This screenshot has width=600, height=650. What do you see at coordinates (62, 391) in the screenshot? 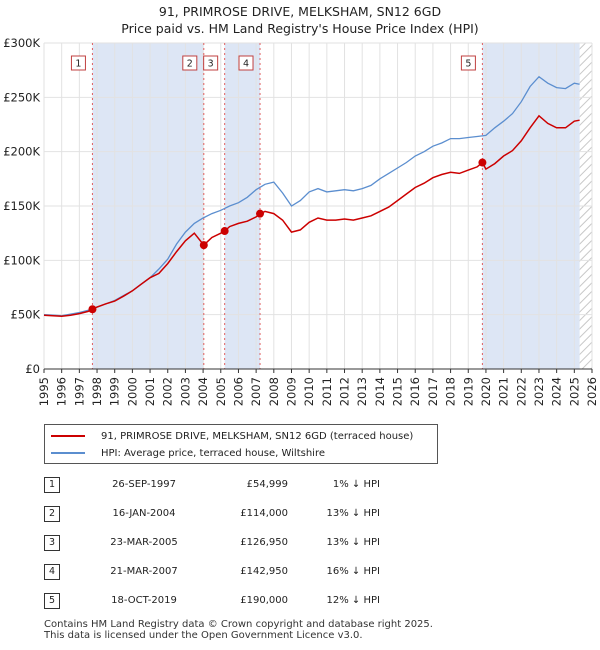
I see `x-tick-label: 1996` at bounding box center [62, 391].